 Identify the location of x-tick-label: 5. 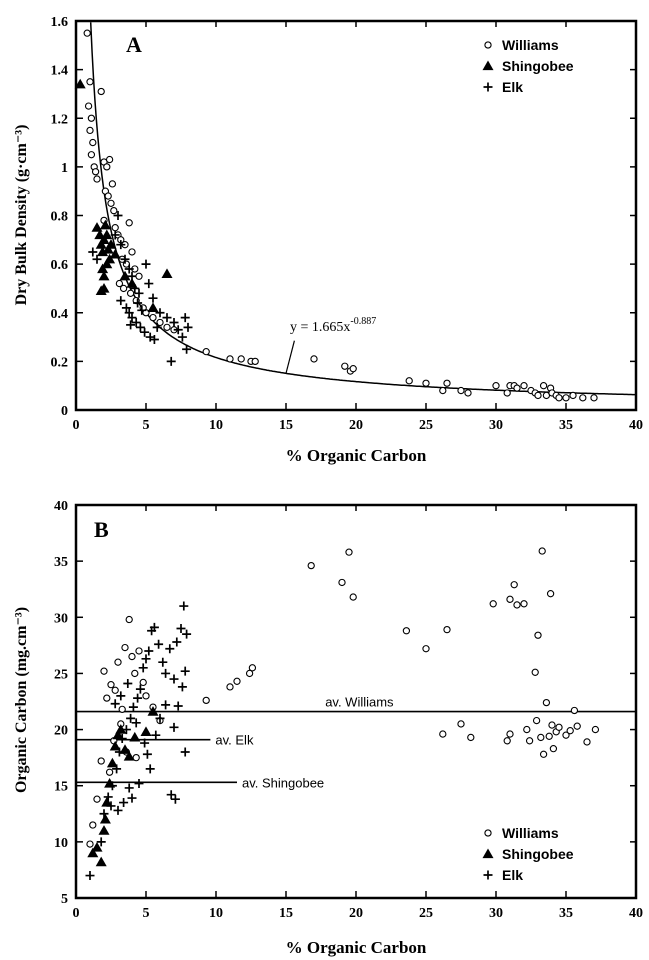
(146, 913).